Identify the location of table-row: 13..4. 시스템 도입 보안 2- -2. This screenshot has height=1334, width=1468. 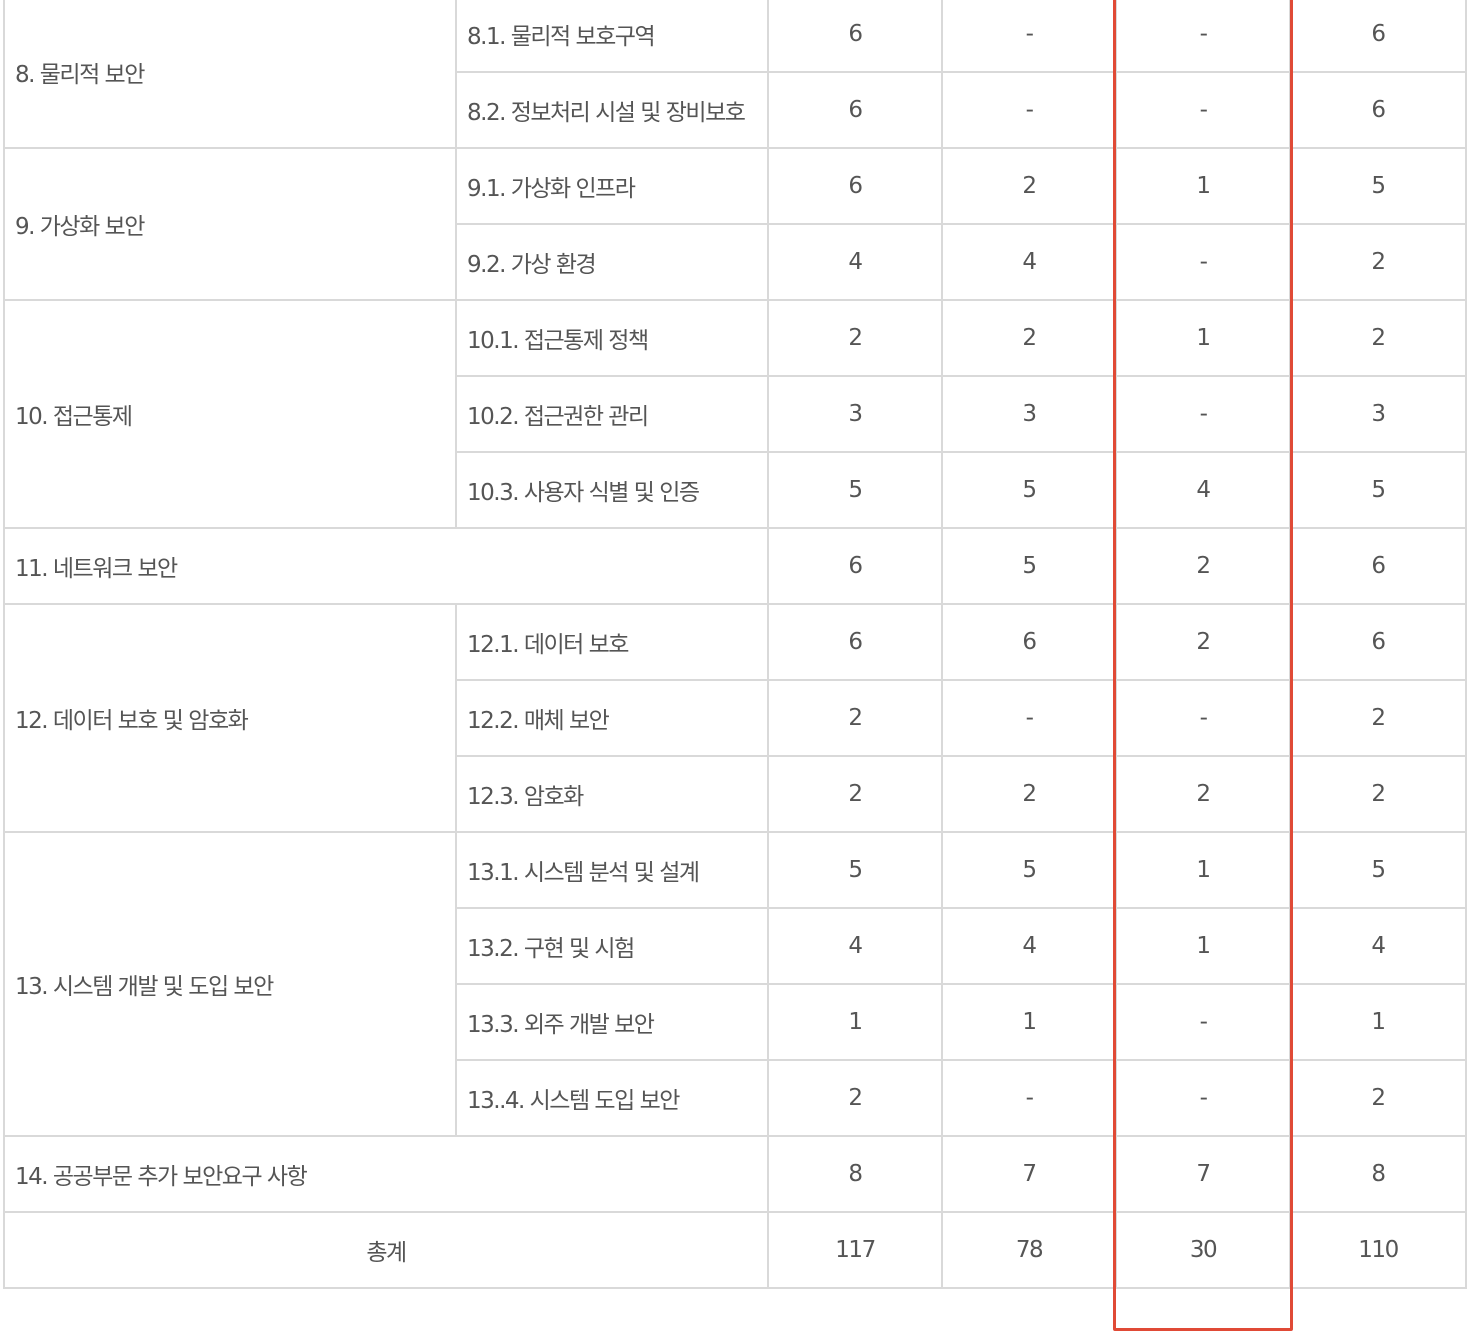
(735, 1098).